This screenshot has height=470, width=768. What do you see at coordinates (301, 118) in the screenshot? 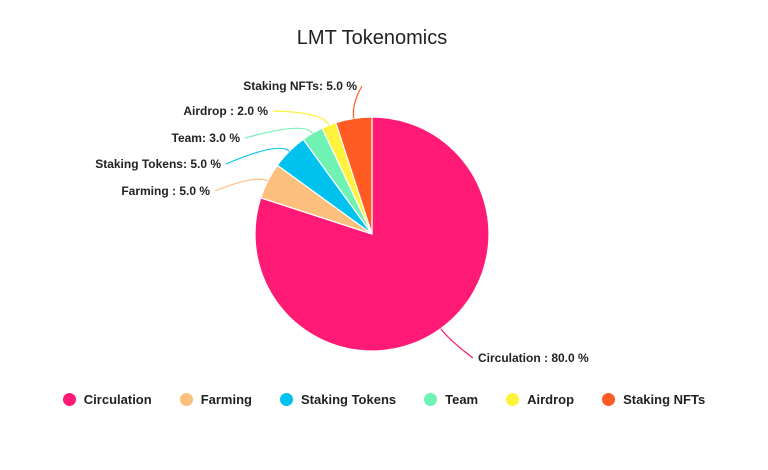
I see `leader-line-airdrop` at bounding box center [301, 118].